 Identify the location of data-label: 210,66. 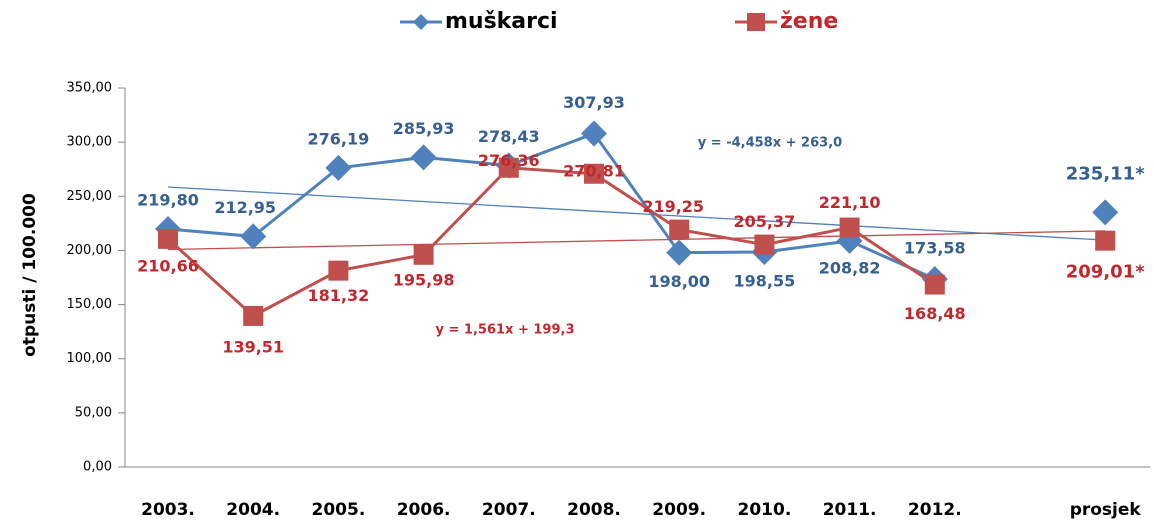
(168, 265).